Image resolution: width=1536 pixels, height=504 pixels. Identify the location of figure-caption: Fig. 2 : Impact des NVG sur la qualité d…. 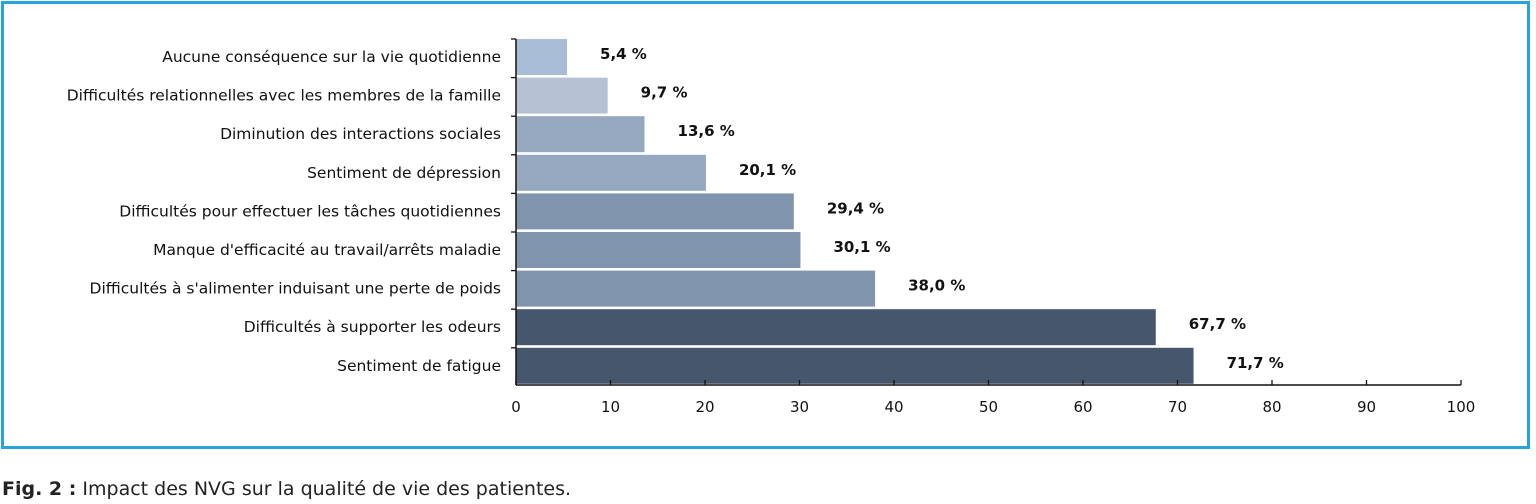
(286, 489).